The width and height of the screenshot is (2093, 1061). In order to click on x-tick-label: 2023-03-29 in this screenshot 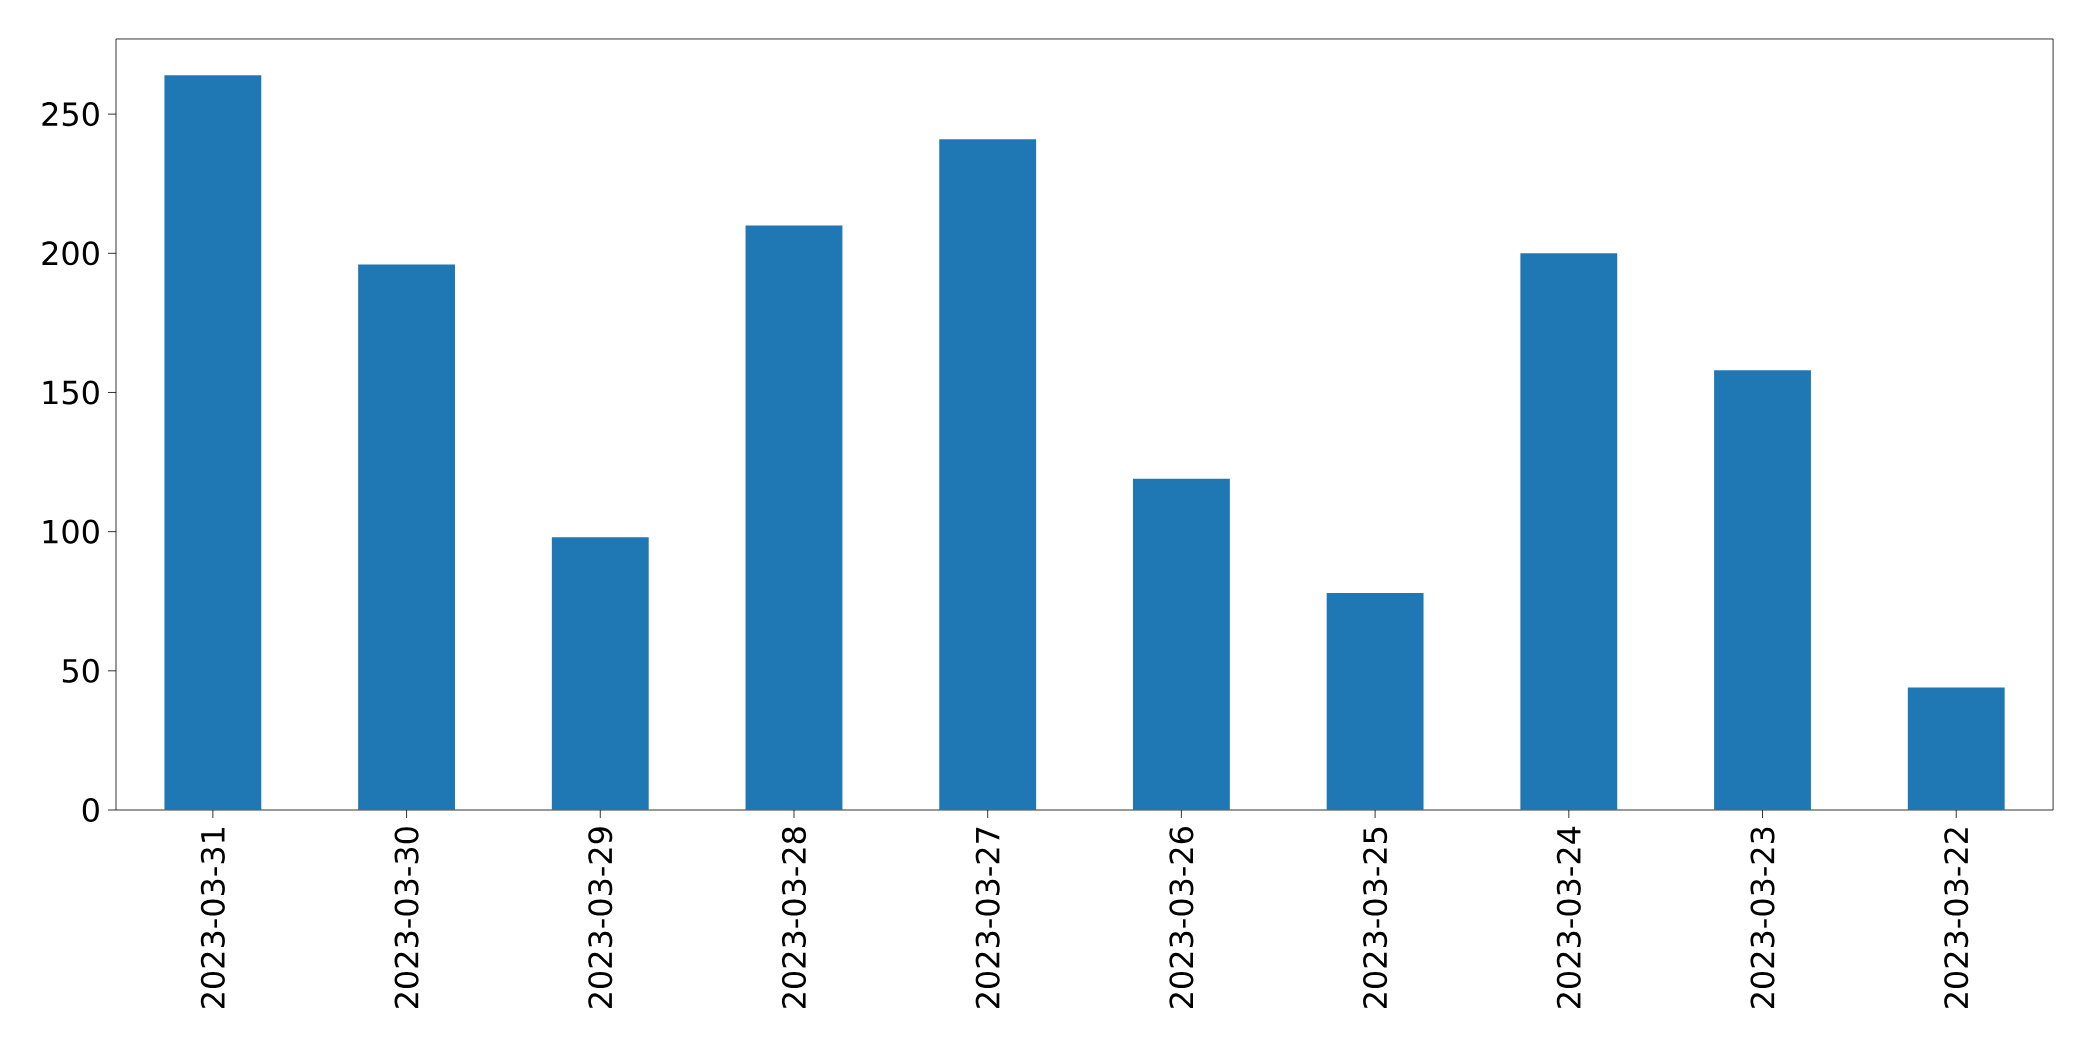, I will do `click(600, 917)`.